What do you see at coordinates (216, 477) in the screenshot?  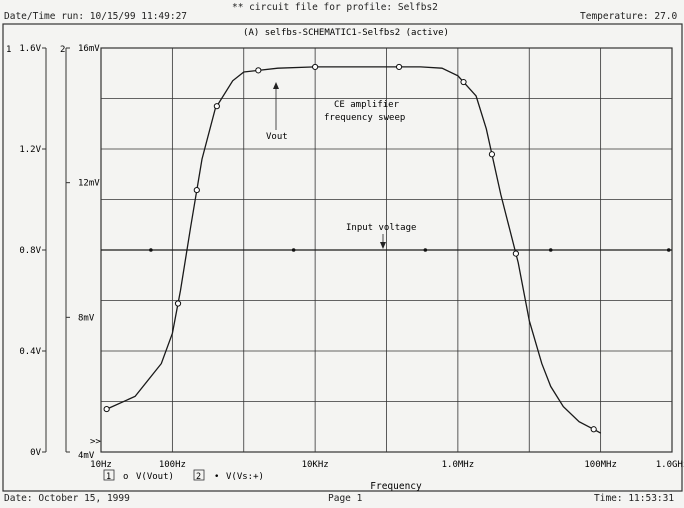 I see `legend-vs-symbol: •` at bounding box center [216, 477].